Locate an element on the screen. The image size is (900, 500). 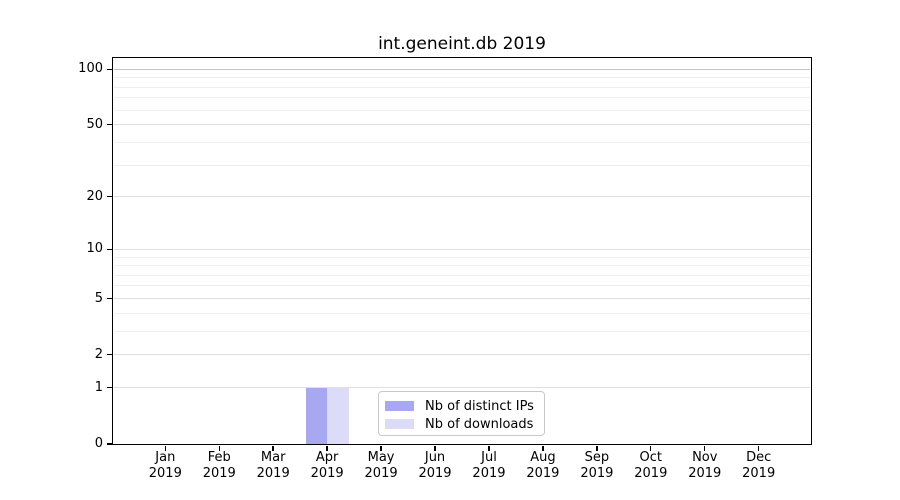
y-tick-label: 1 is located at coordinates (98, 387).